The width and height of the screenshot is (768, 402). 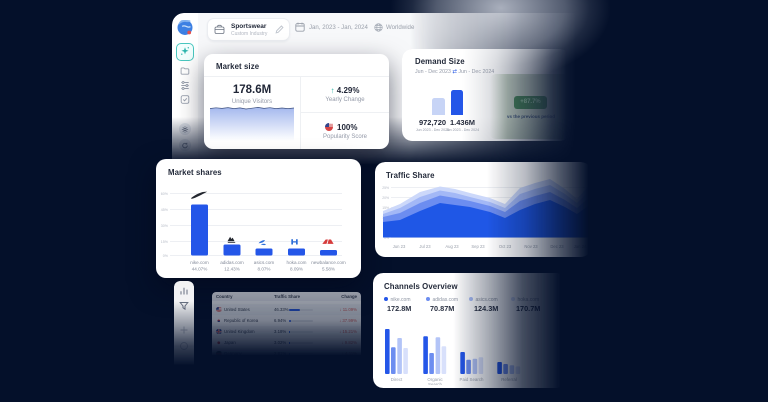 What do you see at coordinates (505, 246) in the screenshot?
I see `svg-text: Oct 23` at bounding box center [505, 246].